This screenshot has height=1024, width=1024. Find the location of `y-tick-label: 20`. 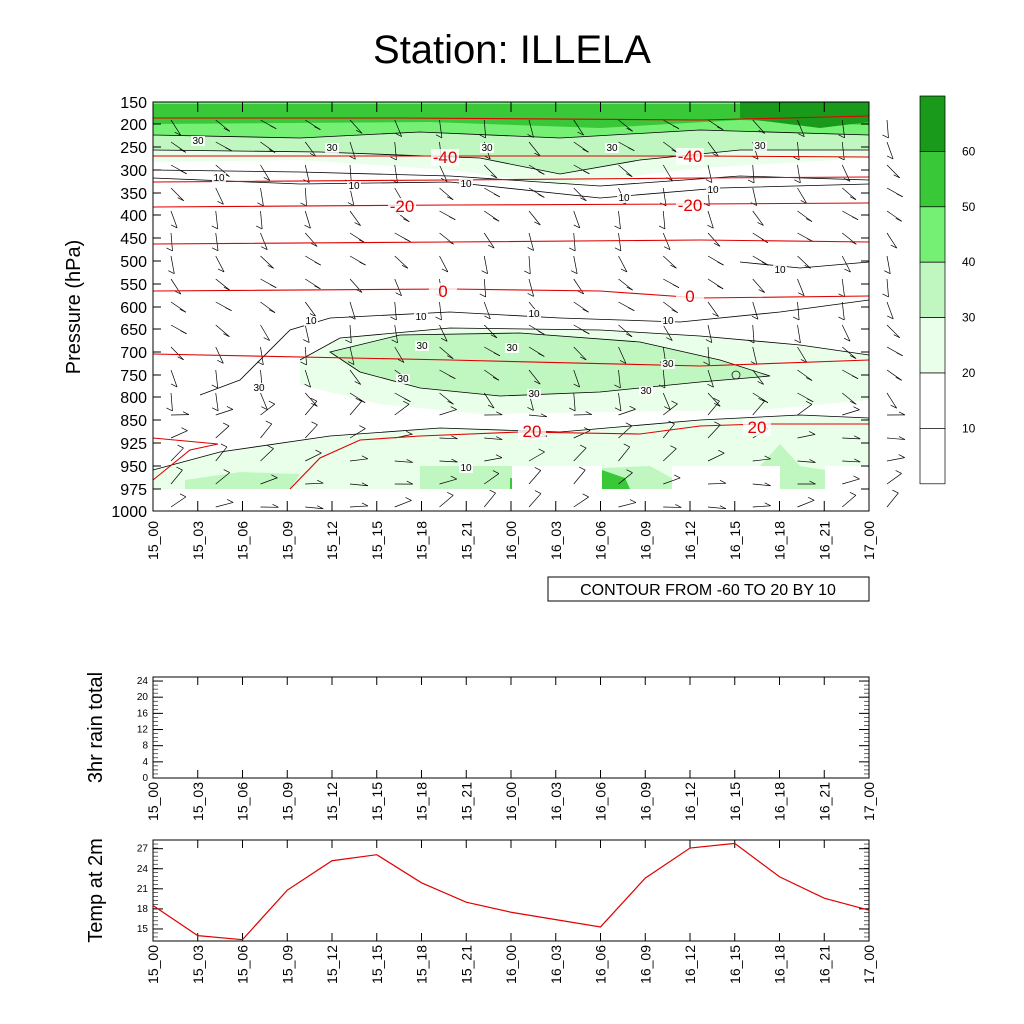

y-tick-label: 20 is located at coordinates (143, 697).